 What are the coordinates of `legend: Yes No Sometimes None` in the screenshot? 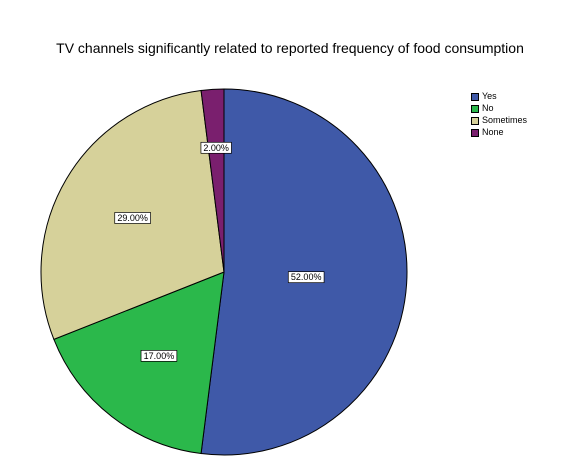 It's located at (499, 115).